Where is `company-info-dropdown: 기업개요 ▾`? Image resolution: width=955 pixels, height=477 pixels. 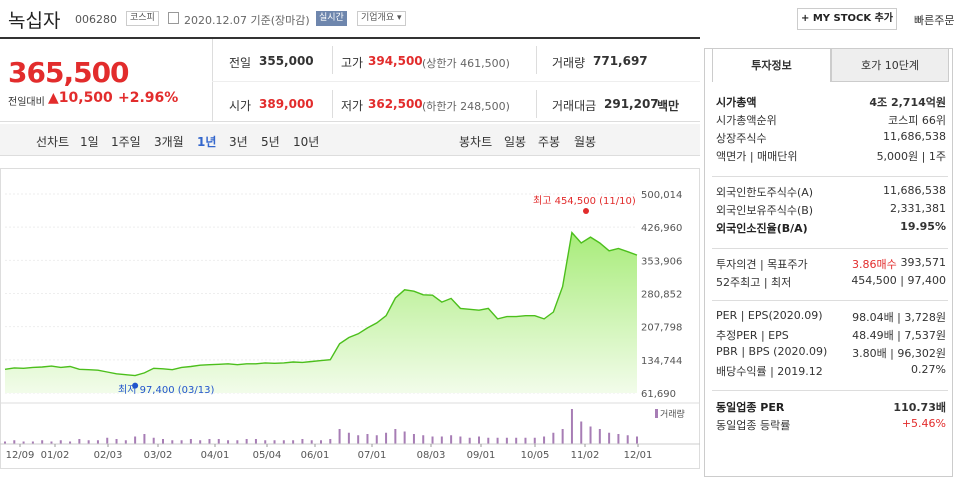 company-info-dropdown: 기업개요 ▾ is located at coordinates (381, 18).